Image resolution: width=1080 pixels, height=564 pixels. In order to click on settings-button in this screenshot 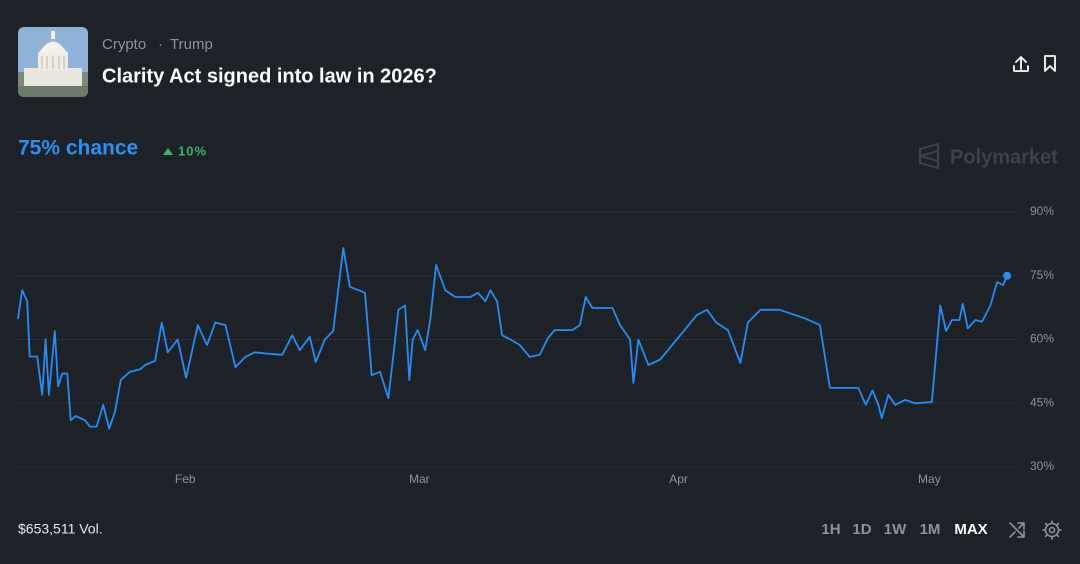, I will do `click(1052, 530)`.